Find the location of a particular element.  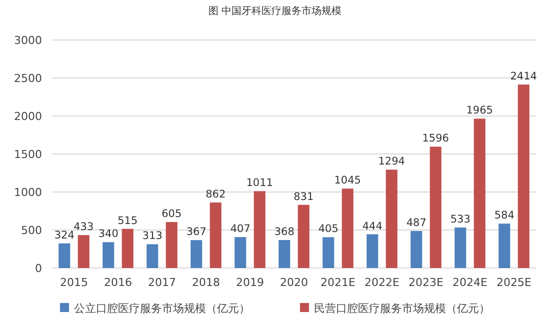

data-label: 340 is located at coordinates (108, 234).